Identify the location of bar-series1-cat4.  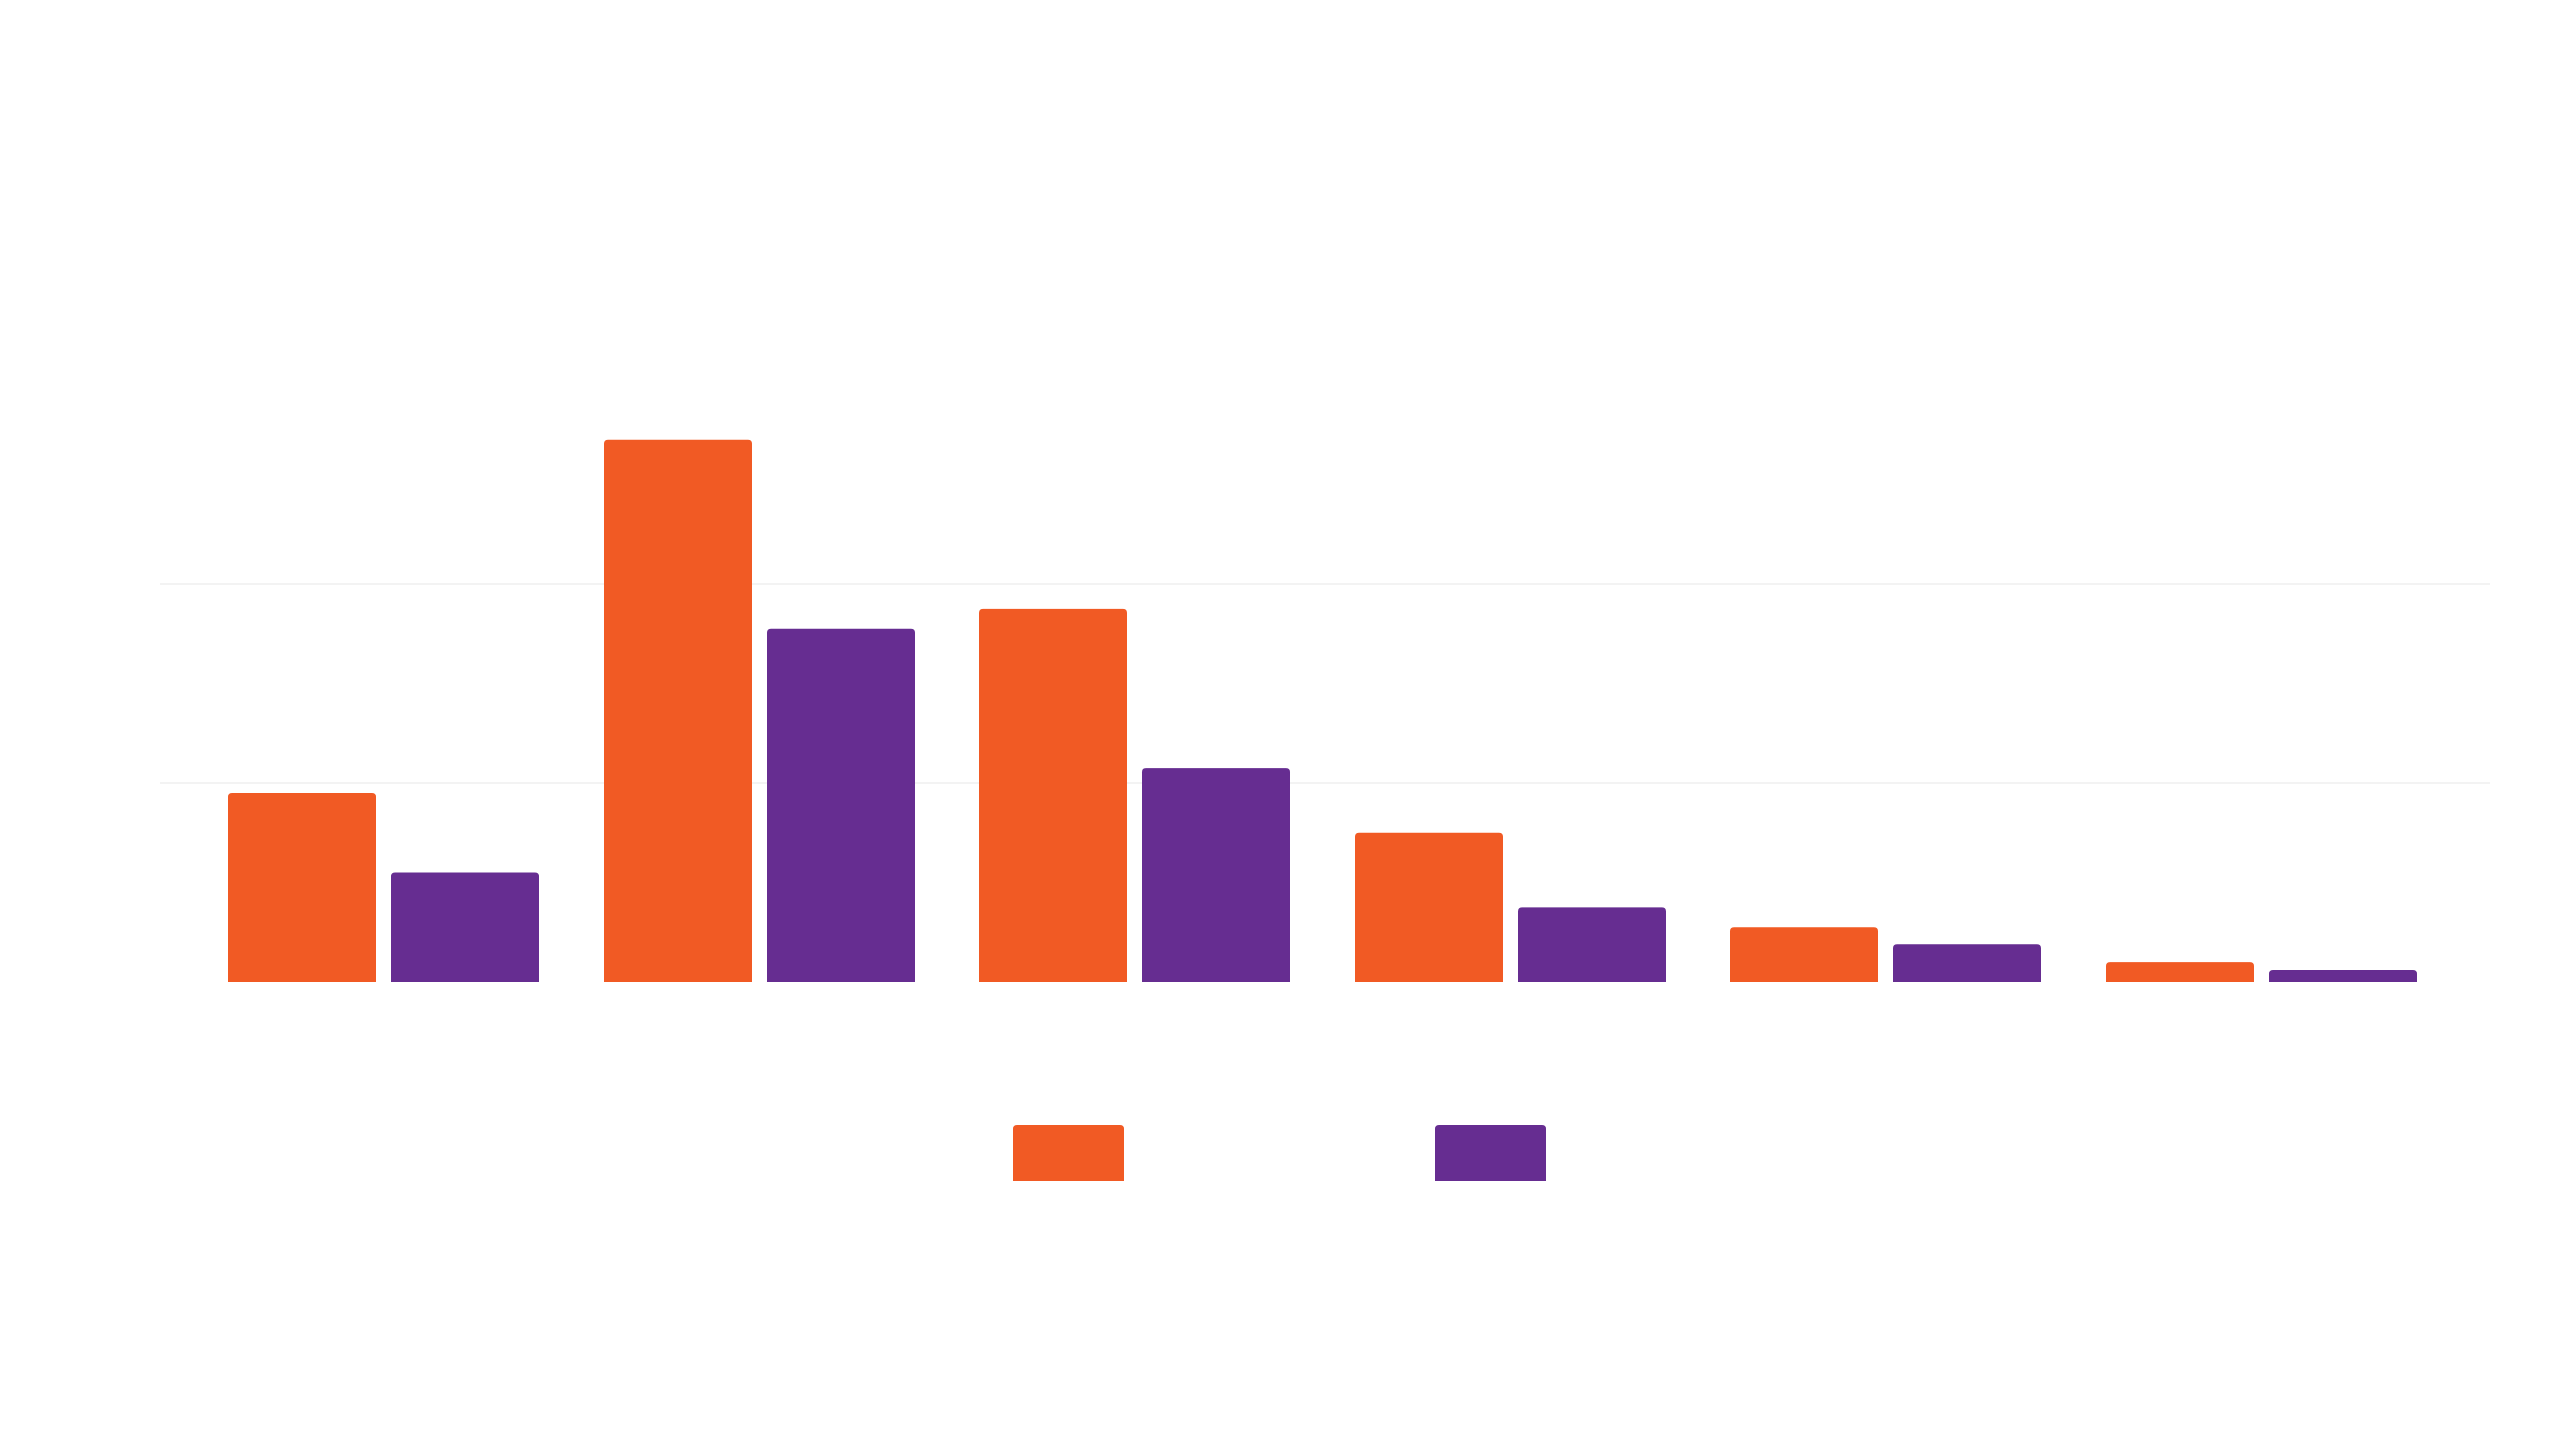
(1429, 907).